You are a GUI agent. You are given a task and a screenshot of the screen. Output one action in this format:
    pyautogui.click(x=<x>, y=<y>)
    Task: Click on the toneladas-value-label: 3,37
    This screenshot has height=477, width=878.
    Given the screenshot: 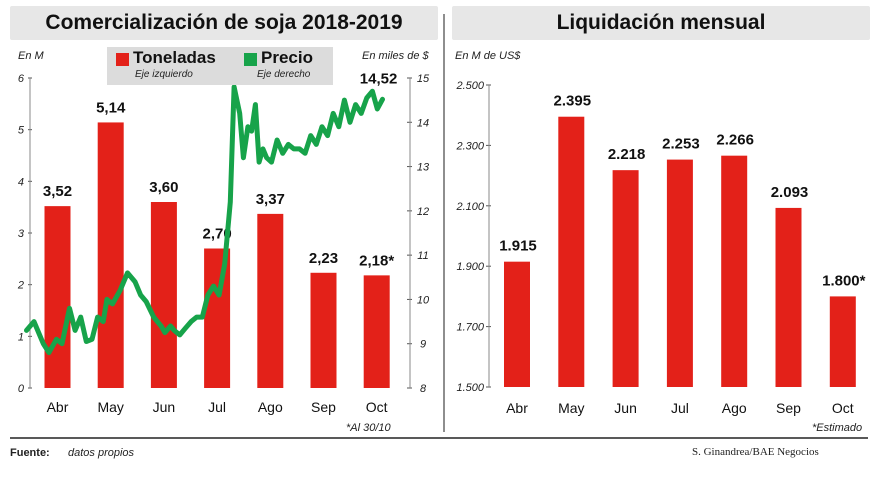 What is the action you would take?
    pyautogui.click(x=270, y=199)
    